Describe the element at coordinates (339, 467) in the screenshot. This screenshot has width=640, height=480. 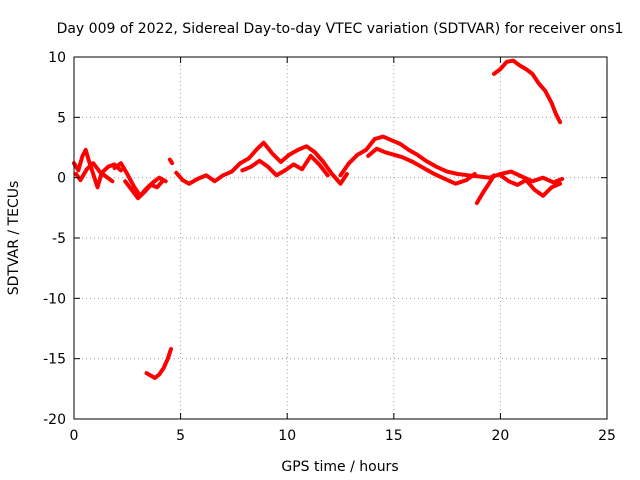
I see `x-axis-label: GPS time / hours` at that location.